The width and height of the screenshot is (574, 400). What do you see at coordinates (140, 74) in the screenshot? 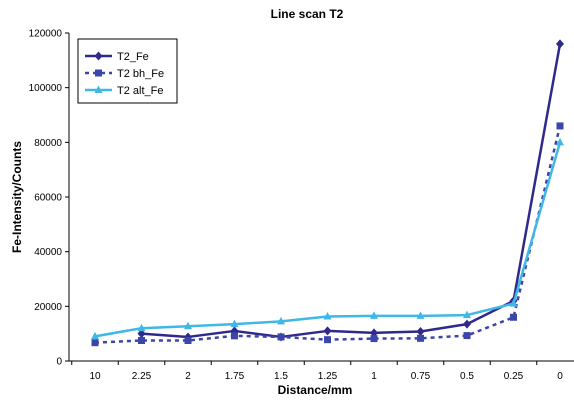
I see `legend-label: T2 bh_Fe` at bounding box center [140, 74].